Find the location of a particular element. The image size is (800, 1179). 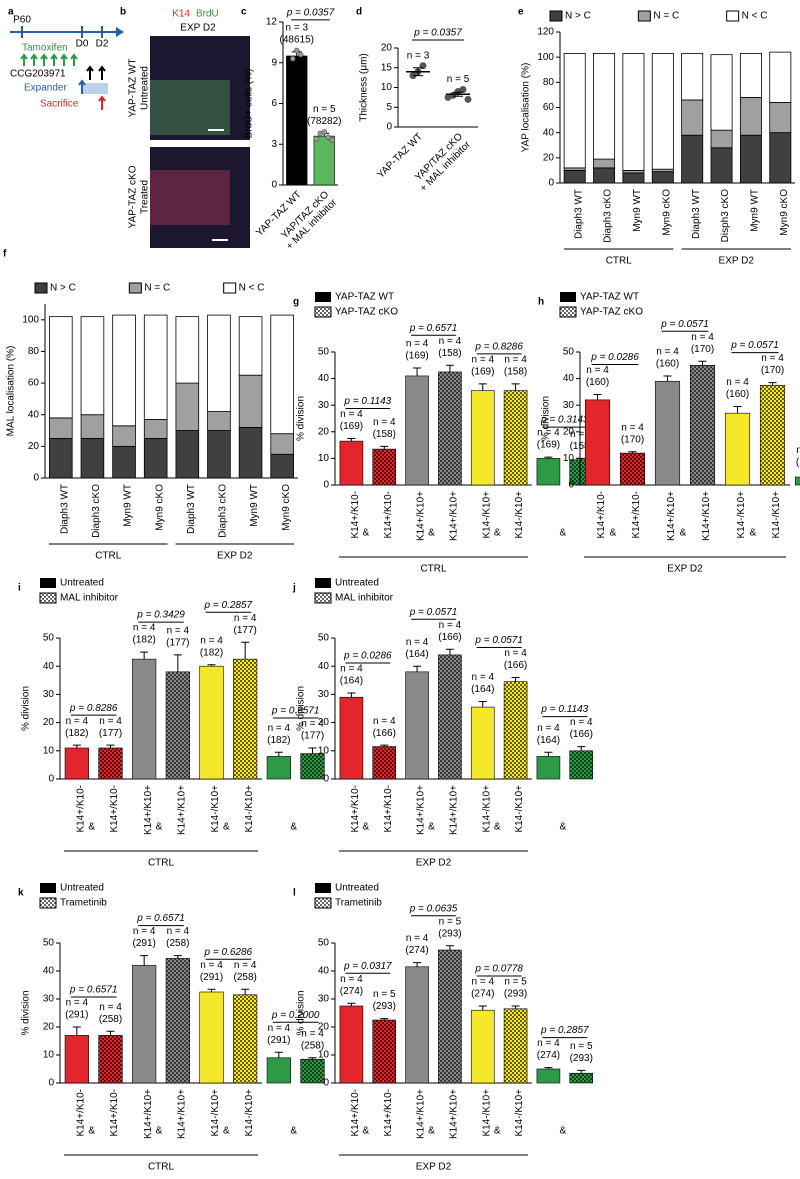

count-label: (177) is located at coordinates (177, 643).